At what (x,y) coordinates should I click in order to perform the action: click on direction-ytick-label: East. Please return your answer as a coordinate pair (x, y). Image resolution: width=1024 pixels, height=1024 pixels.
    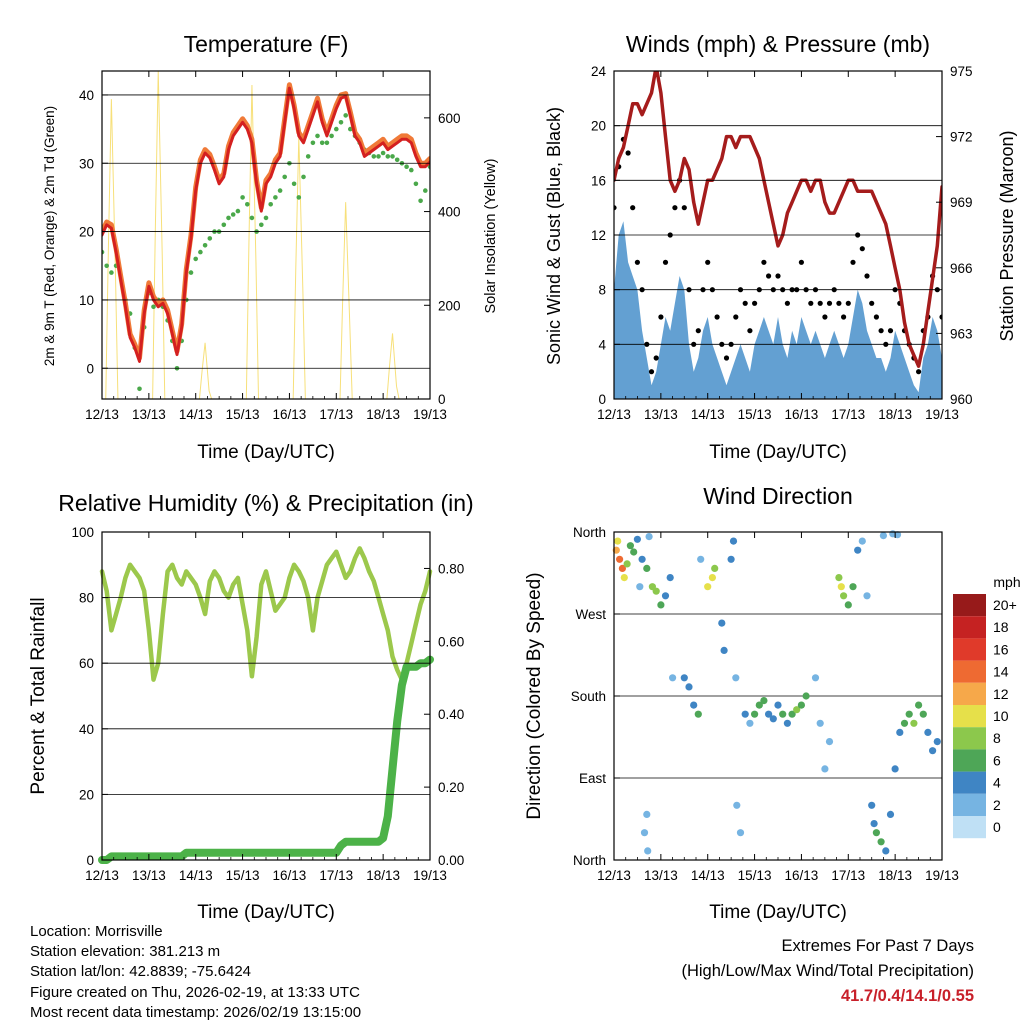
    Looking at the image, I should click on (592, 778).